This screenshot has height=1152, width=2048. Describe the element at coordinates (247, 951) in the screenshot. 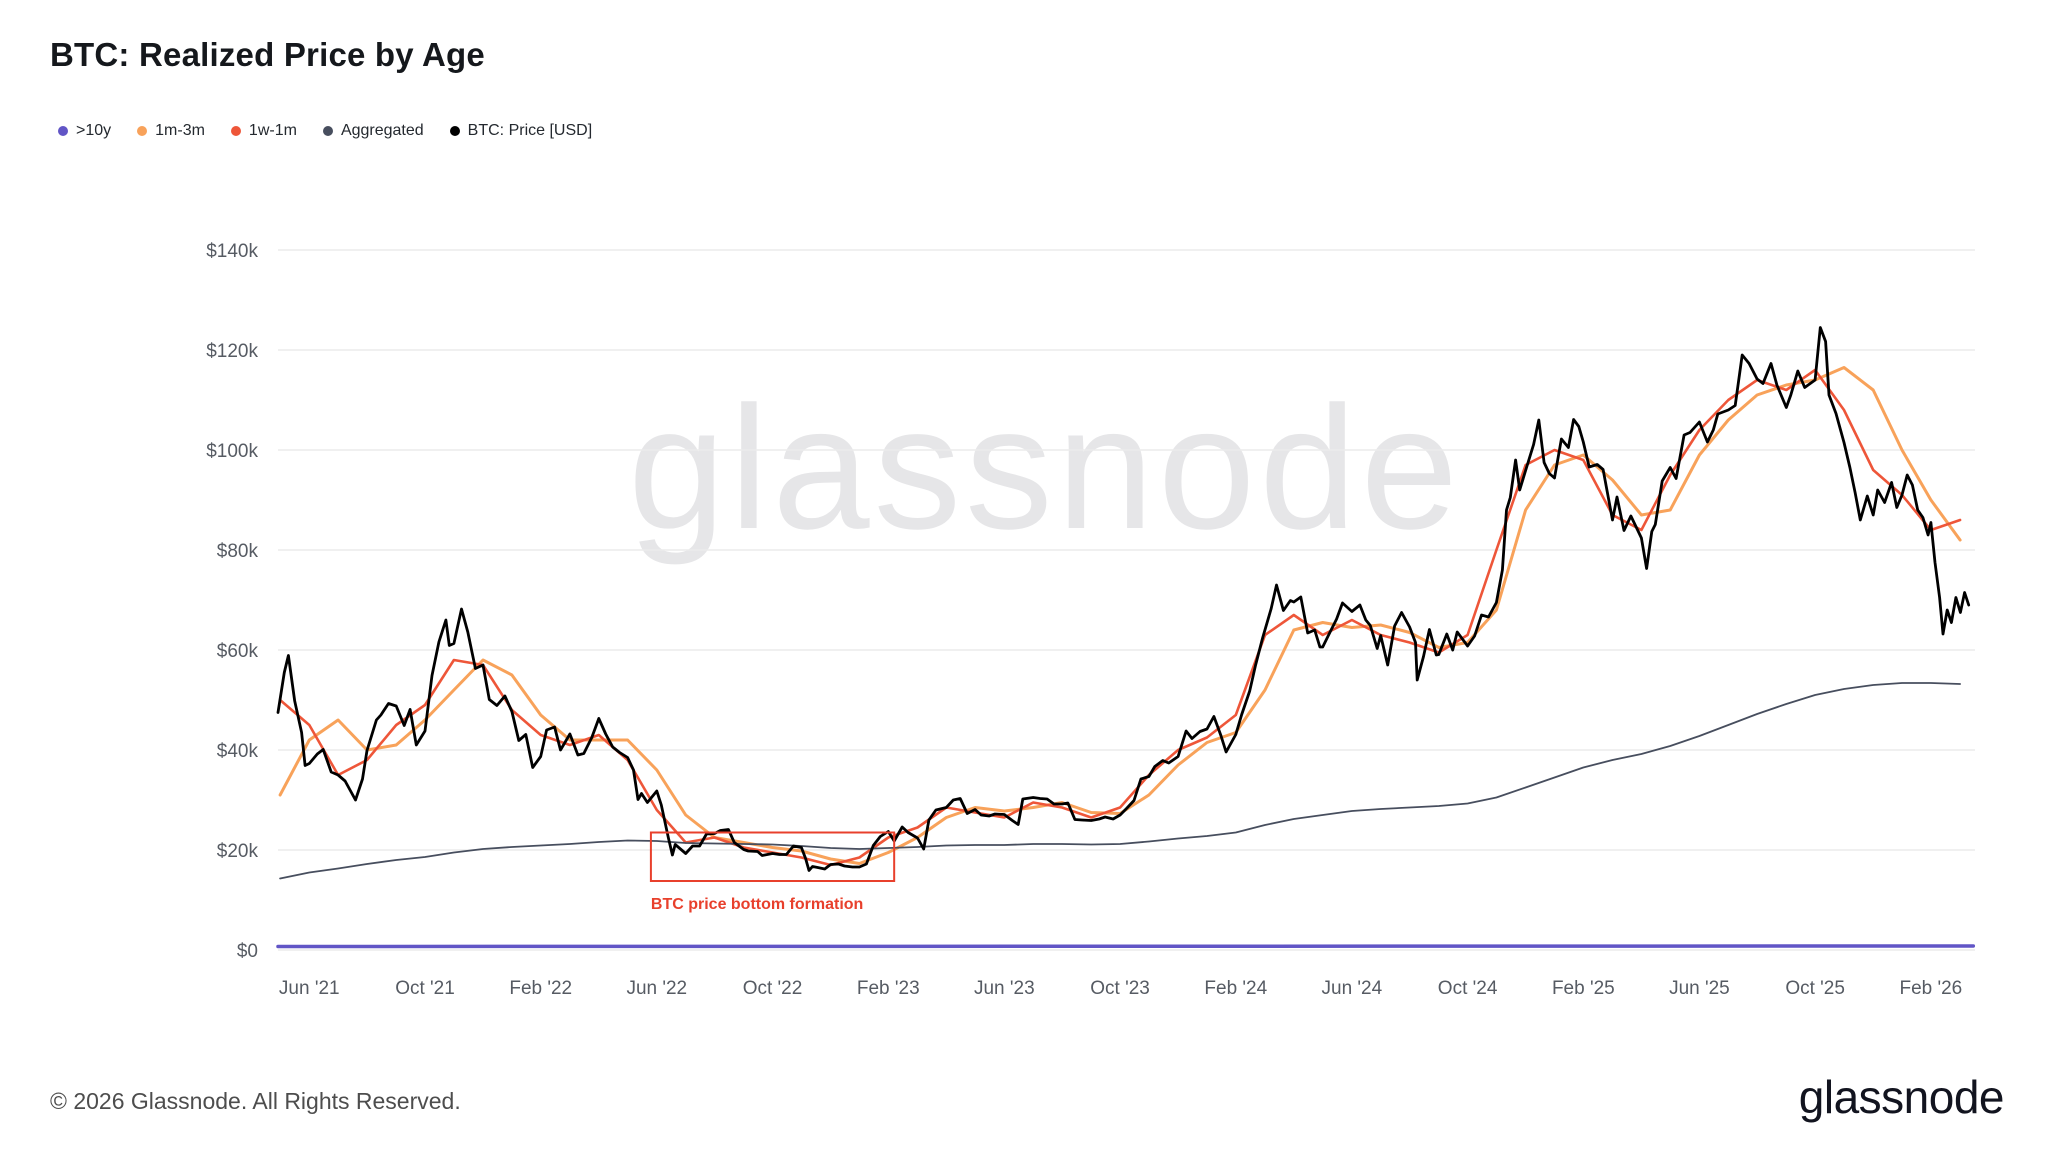

I see `y-tick-label: $0` at that location.